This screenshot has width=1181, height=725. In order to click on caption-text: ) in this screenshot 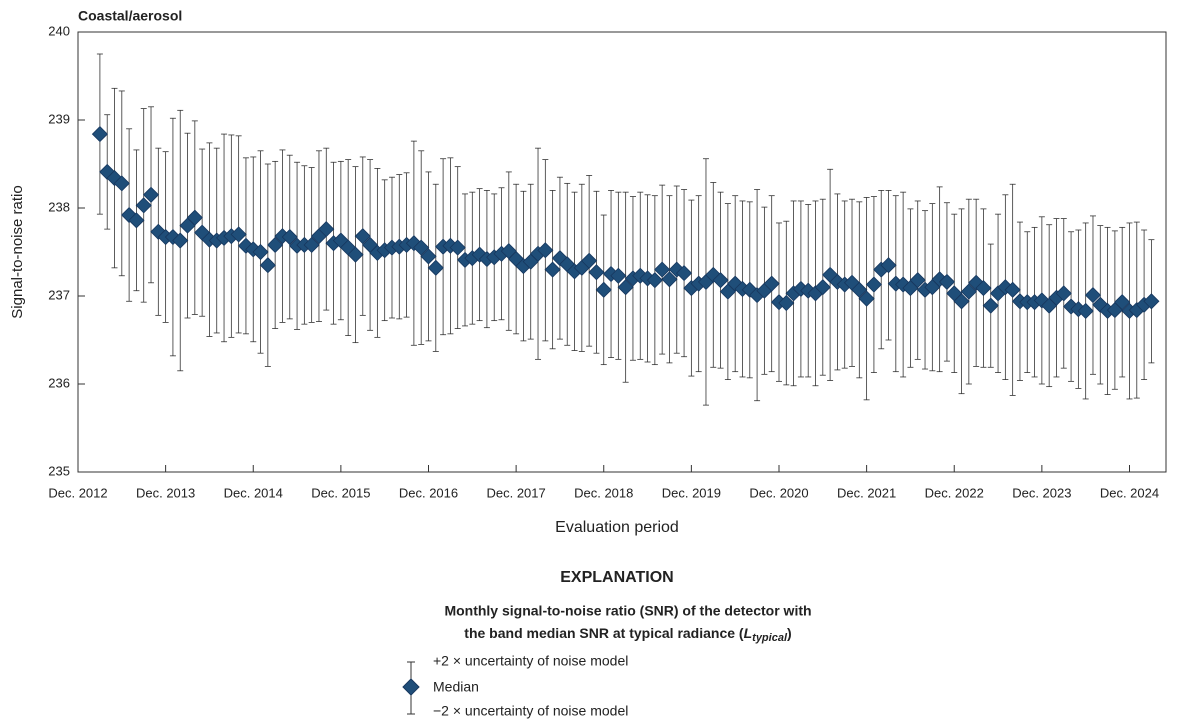, I will do `click(789, 633)`.